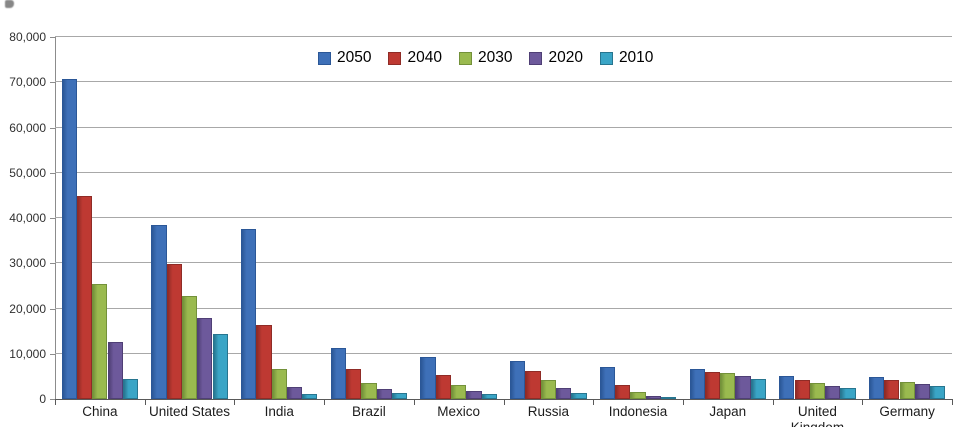 The width and height of the screenshot is (960, 427). Describe the element at coordinates (802, 389) in the screenshot. I see `bar-2040-united-kingdom` at that location.